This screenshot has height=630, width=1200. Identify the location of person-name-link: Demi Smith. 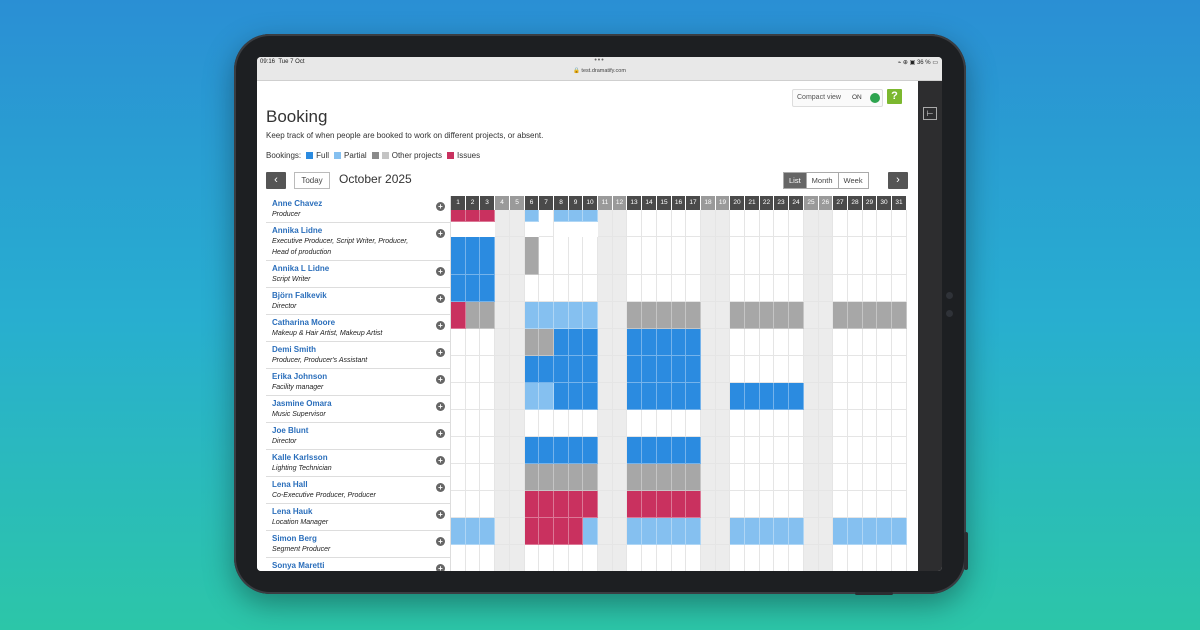
(294, 349).